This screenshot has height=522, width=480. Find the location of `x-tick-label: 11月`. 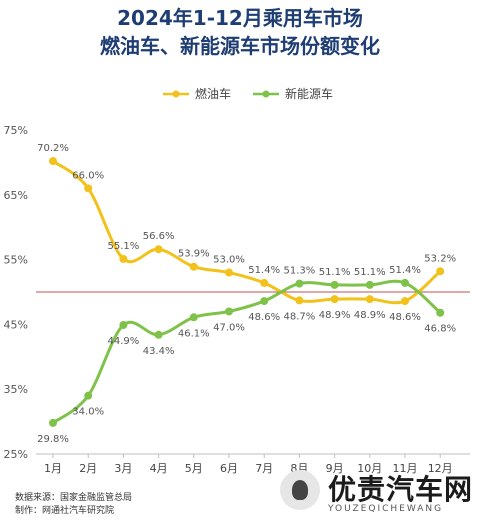

x-tick-label: 11月 is located at coordinates (405, 468).